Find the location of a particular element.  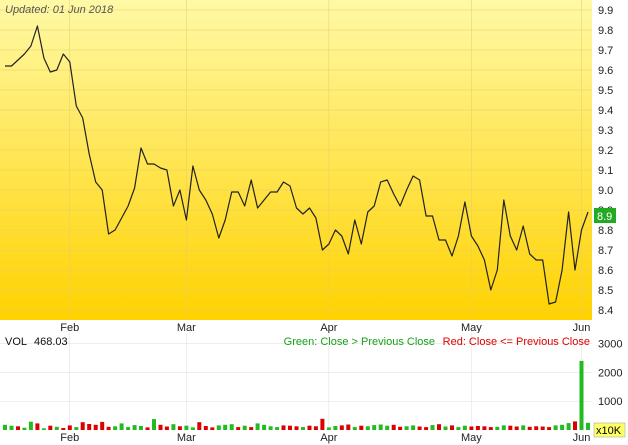

price-tick-label: 9.7 is located at coordinates (605, 51).